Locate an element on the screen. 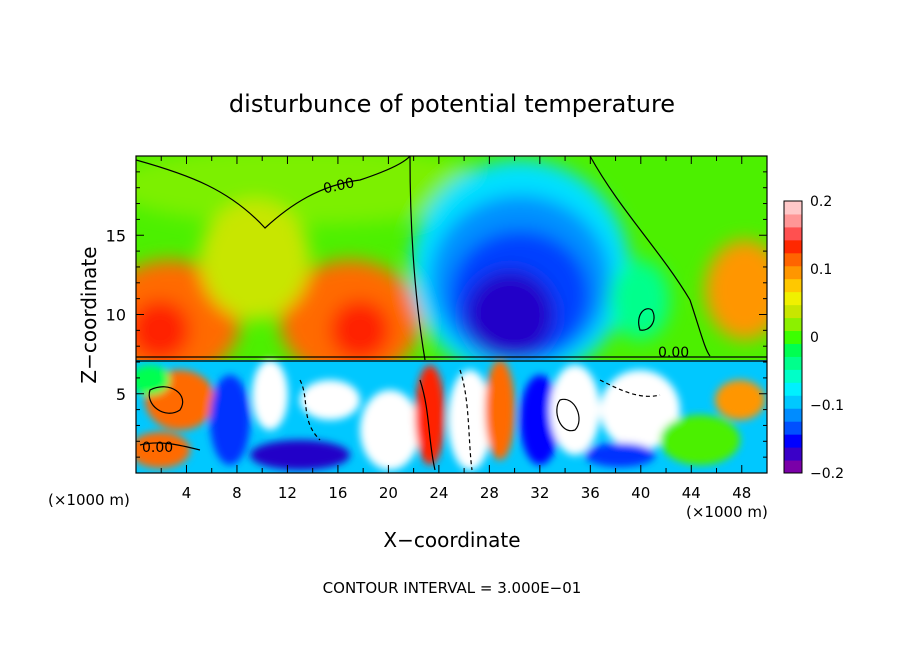 The image size is (904, 654). y-tick-label: 15 is located at coordinates (116, 235).